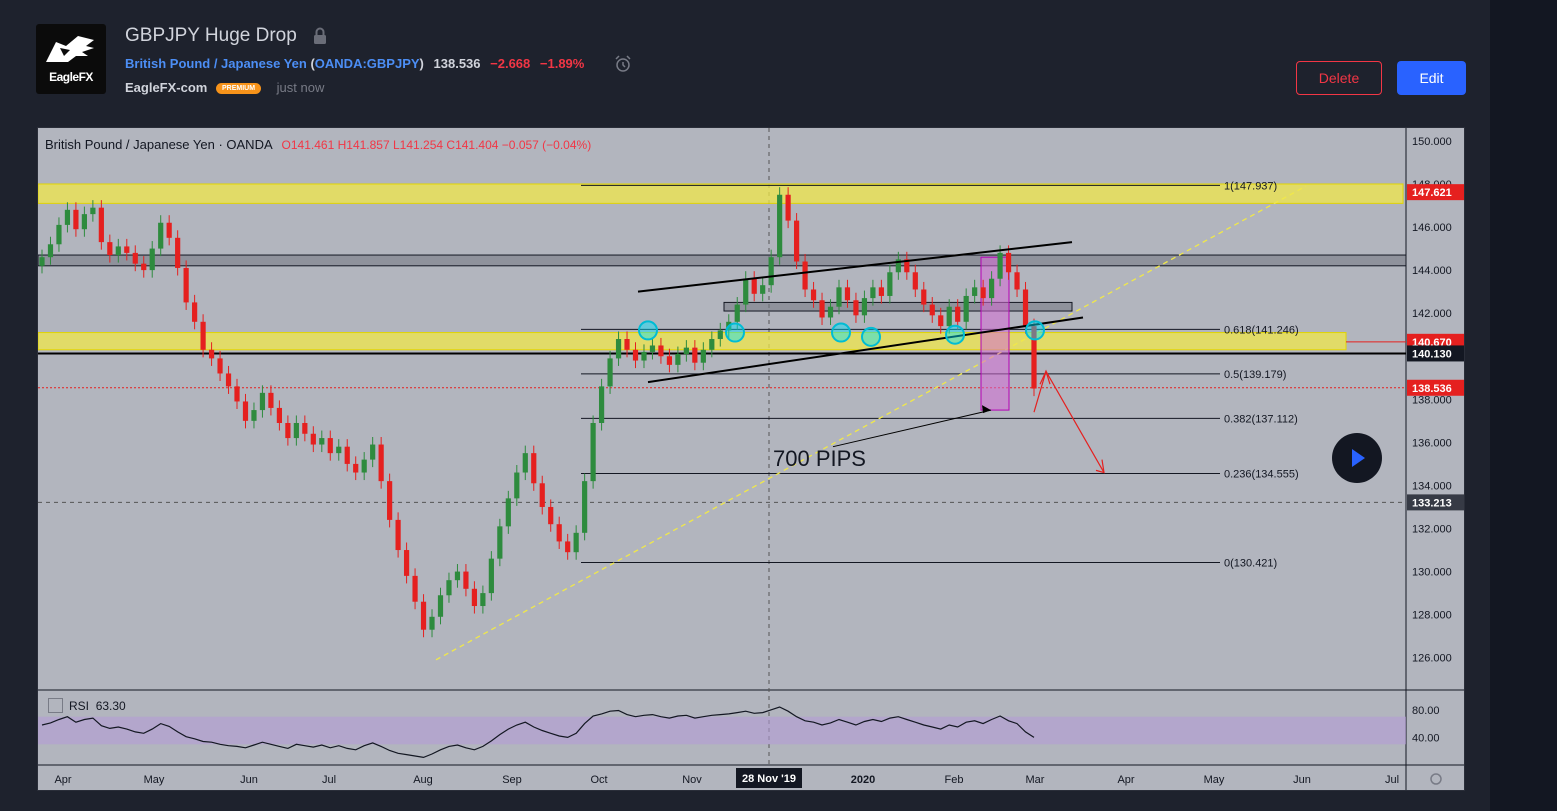 The width and height of the screenshot is (1557, 811). Describe the element at coordinates (865, 350) in the screenshot. I see `channel-bottom-line` at that location.